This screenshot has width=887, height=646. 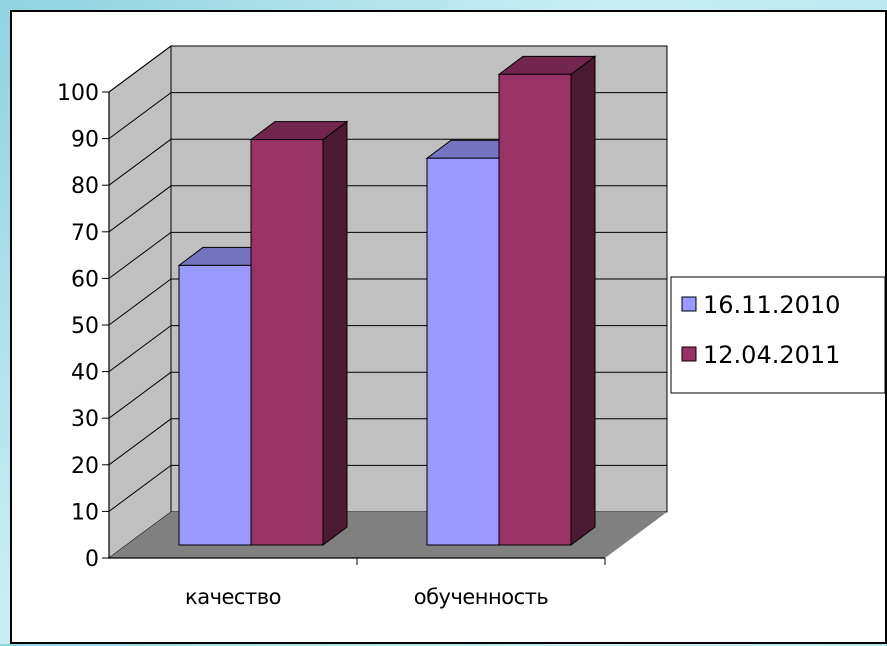 I want to click on legend: 16.11.2010 12.04.2011, so click(x=778, y=335).